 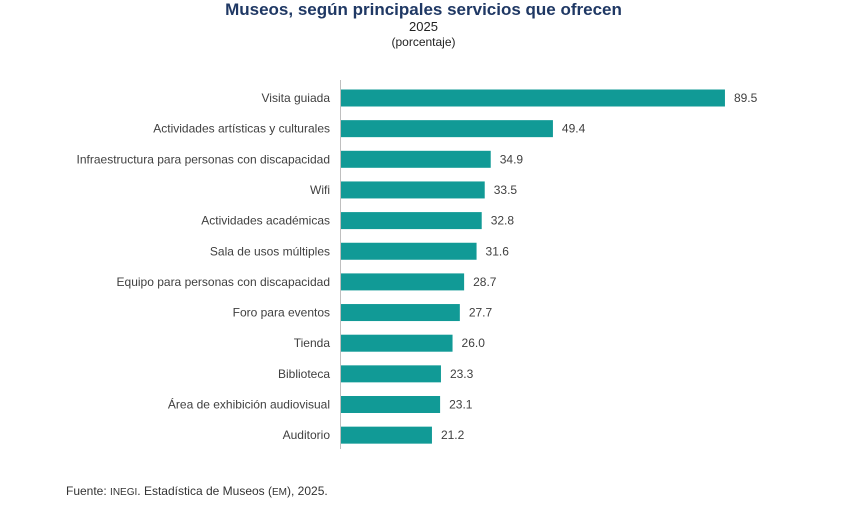 What do you see at coordinates (453, 435) in the screenshot?
I see `data-label: 21.2` at bounding box center [453, 435].